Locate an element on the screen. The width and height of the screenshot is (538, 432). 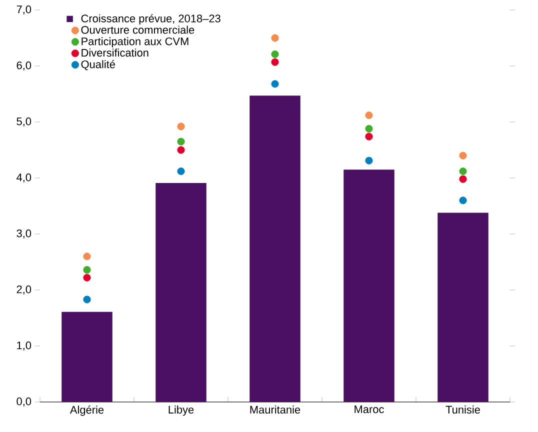
y-tick-label: 0,0 is located at coordinates (24, 402).